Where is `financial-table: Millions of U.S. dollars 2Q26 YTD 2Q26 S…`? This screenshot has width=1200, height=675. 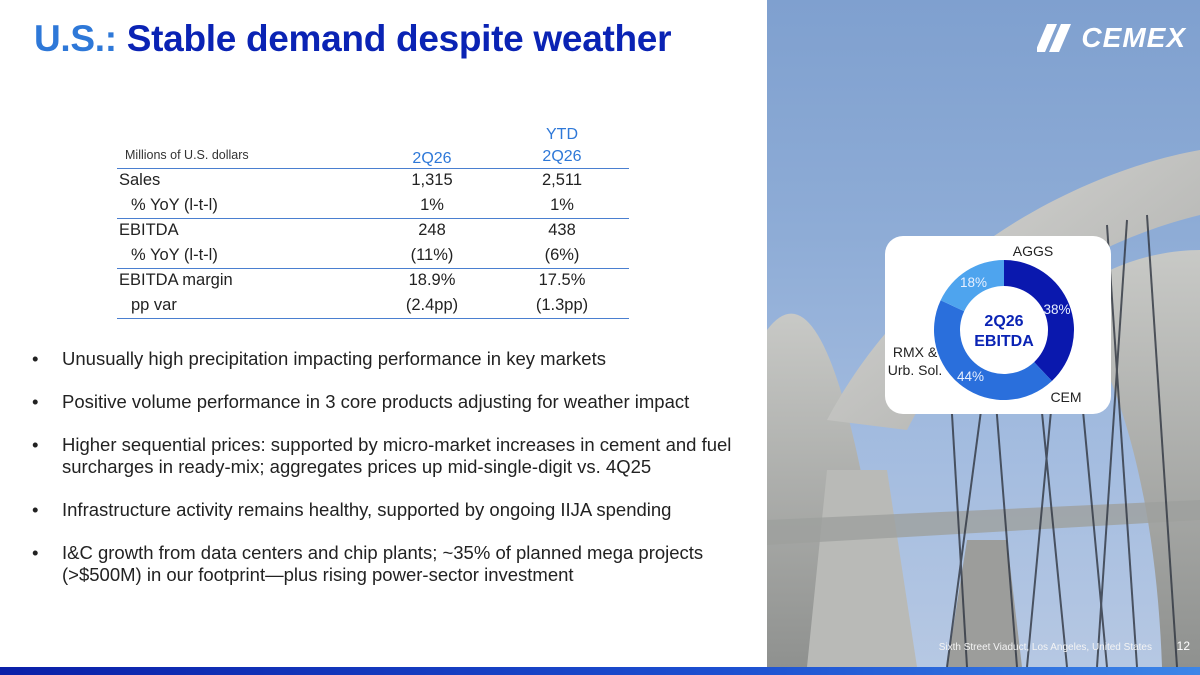
financial-table: Millions of U.S. dollars 2Q26 YTD 2Q26 S… is located at coordinates (373, 218).